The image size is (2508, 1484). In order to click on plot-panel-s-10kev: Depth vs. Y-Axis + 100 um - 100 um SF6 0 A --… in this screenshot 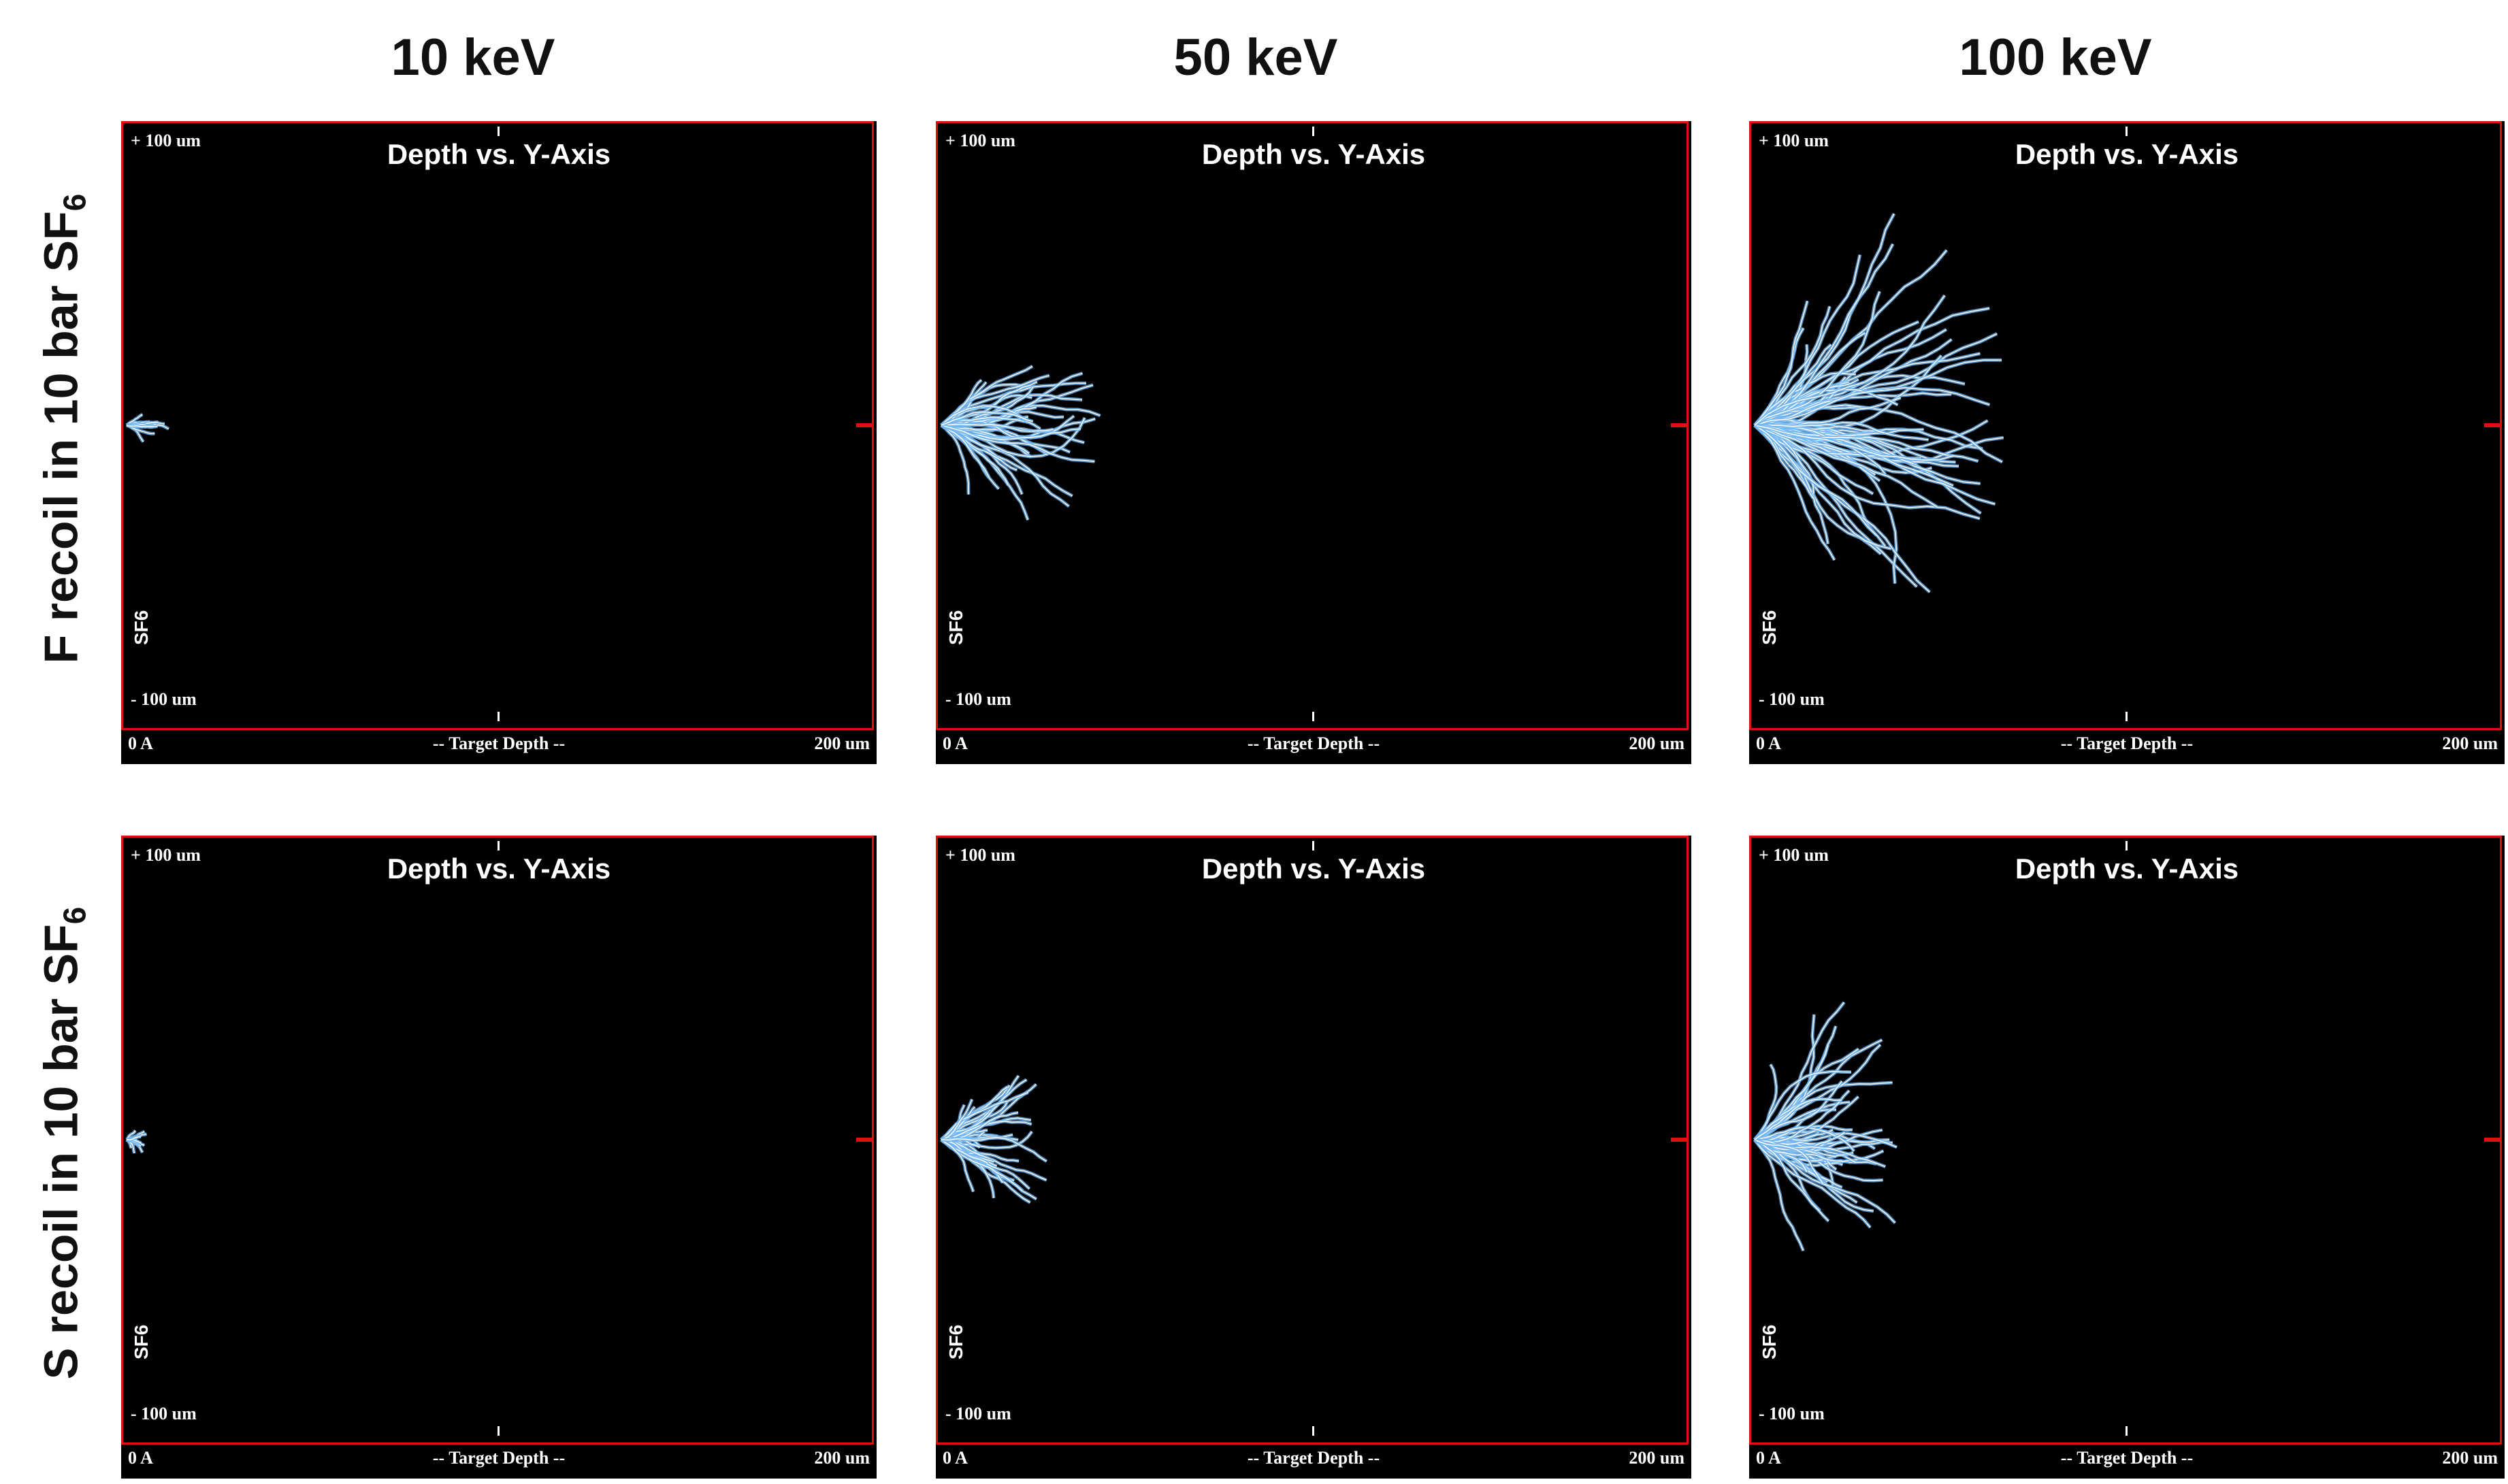, I will do `click(499, 1157)`.